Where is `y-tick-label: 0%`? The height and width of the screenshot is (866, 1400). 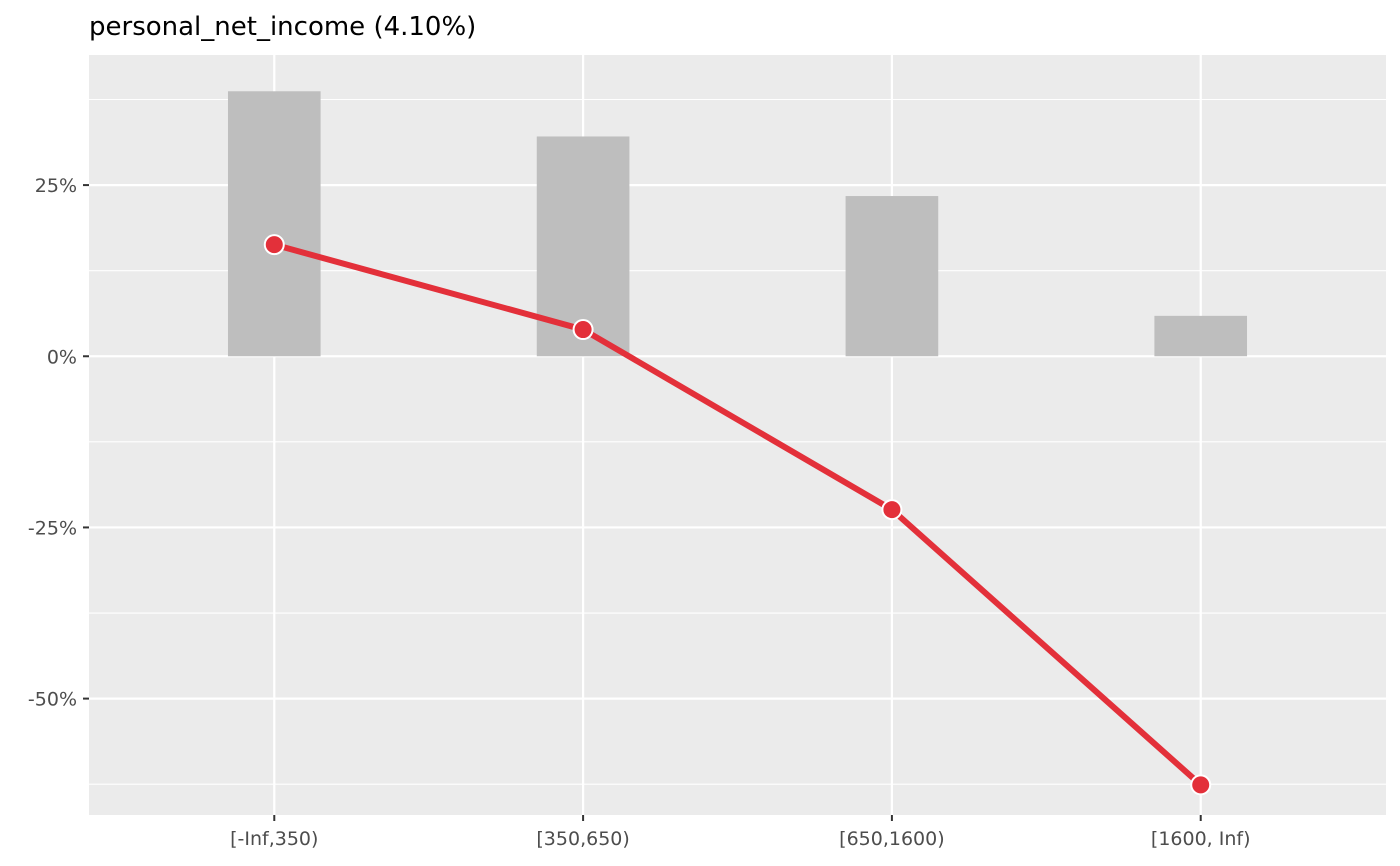 y-tick-label: 0% is located at coordinates (62, 357).